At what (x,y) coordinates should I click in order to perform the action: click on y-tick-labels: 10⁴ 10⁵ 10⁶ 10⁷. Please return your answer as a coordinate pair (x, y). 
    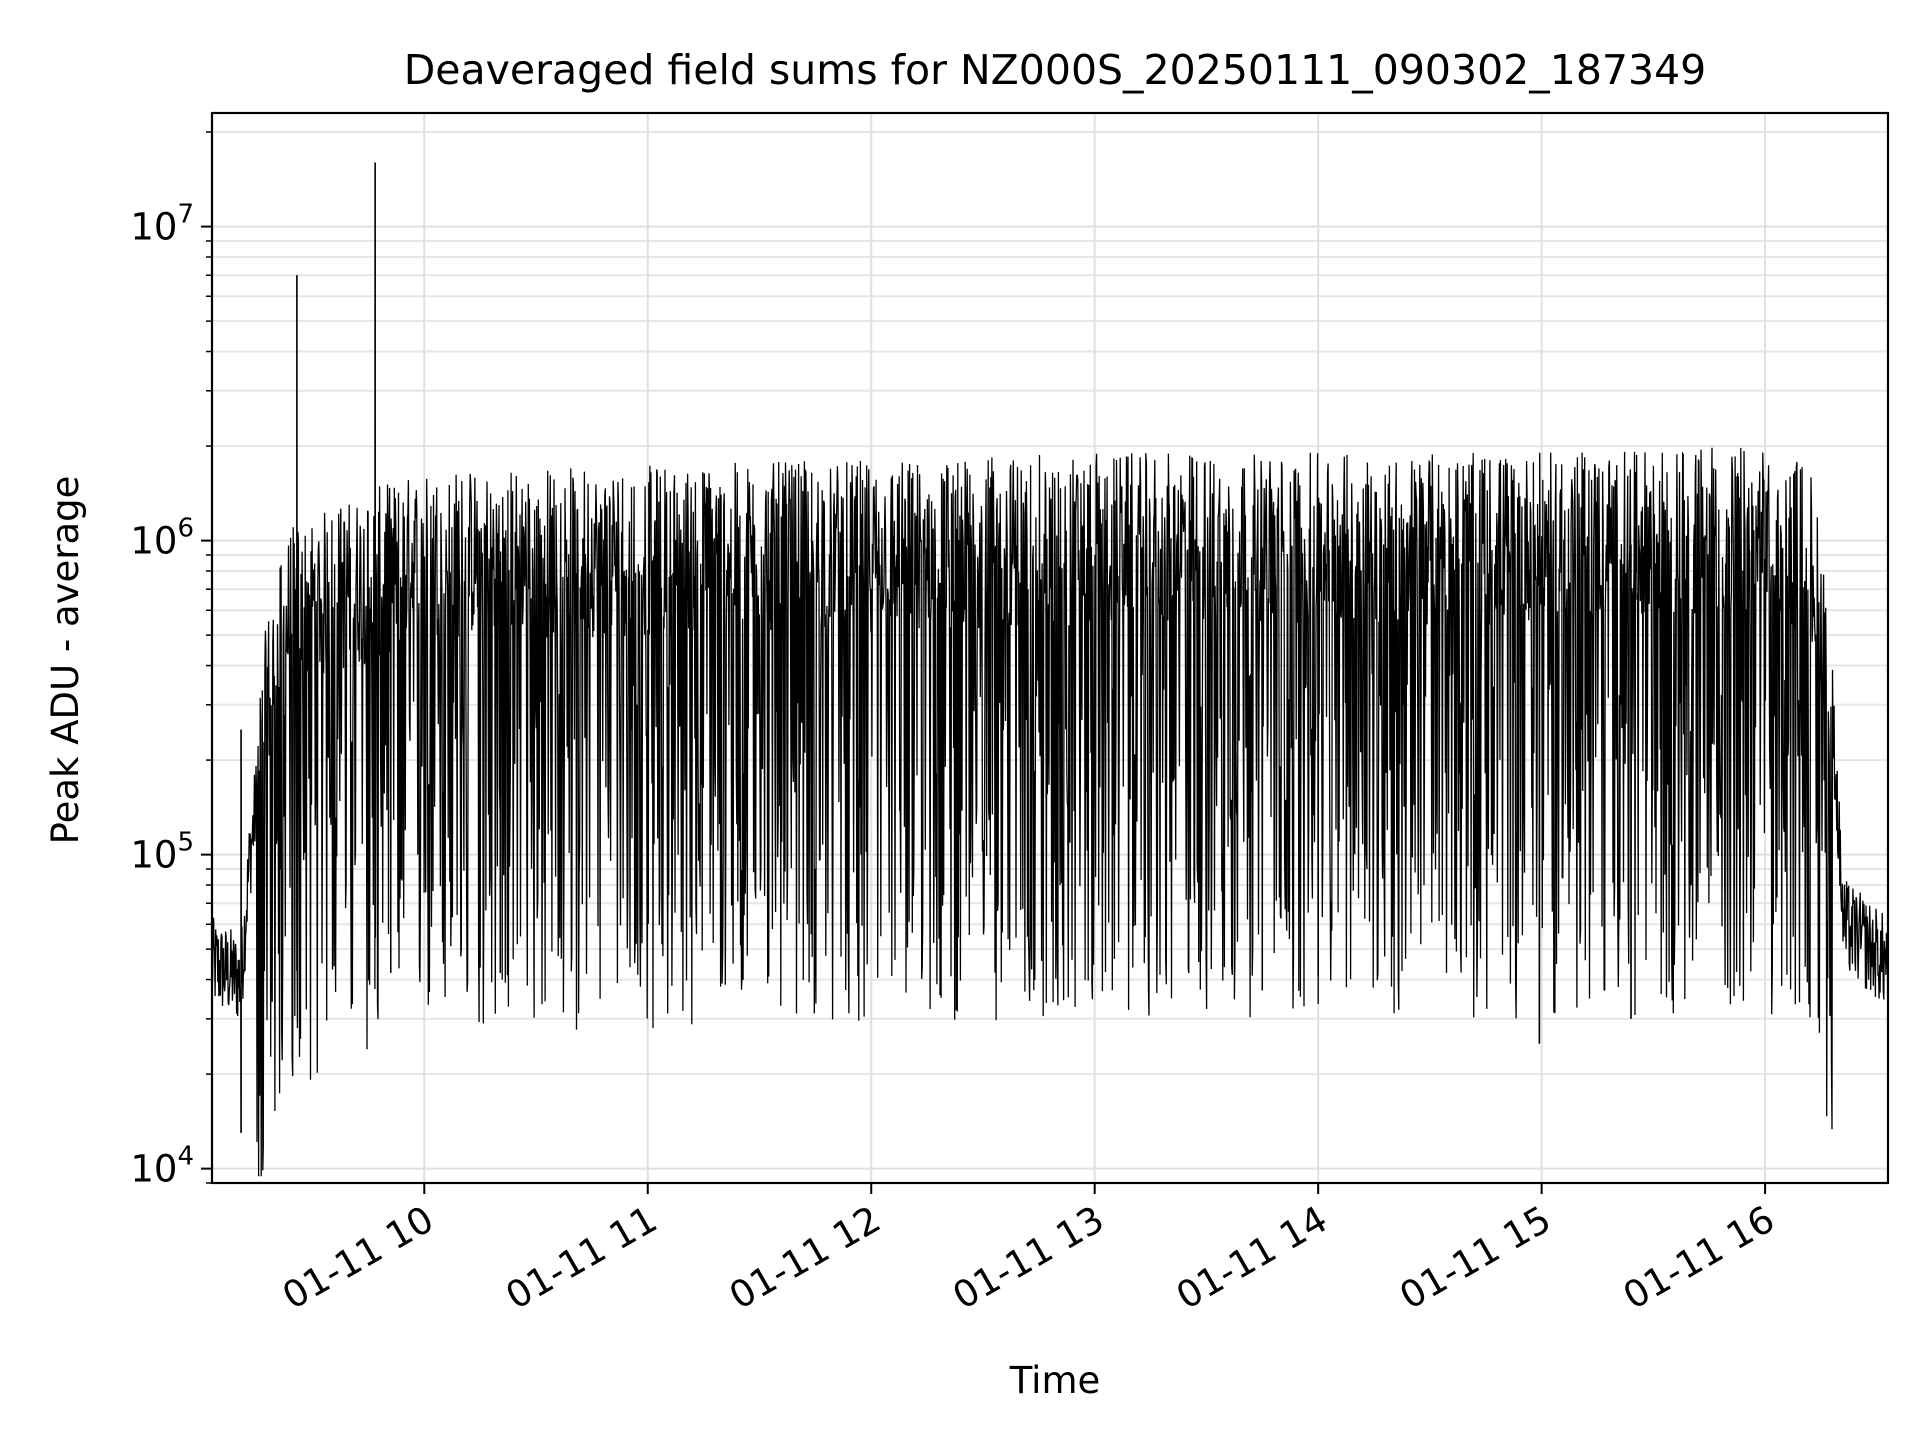
    Looking at the image, I should click on (162, 695).